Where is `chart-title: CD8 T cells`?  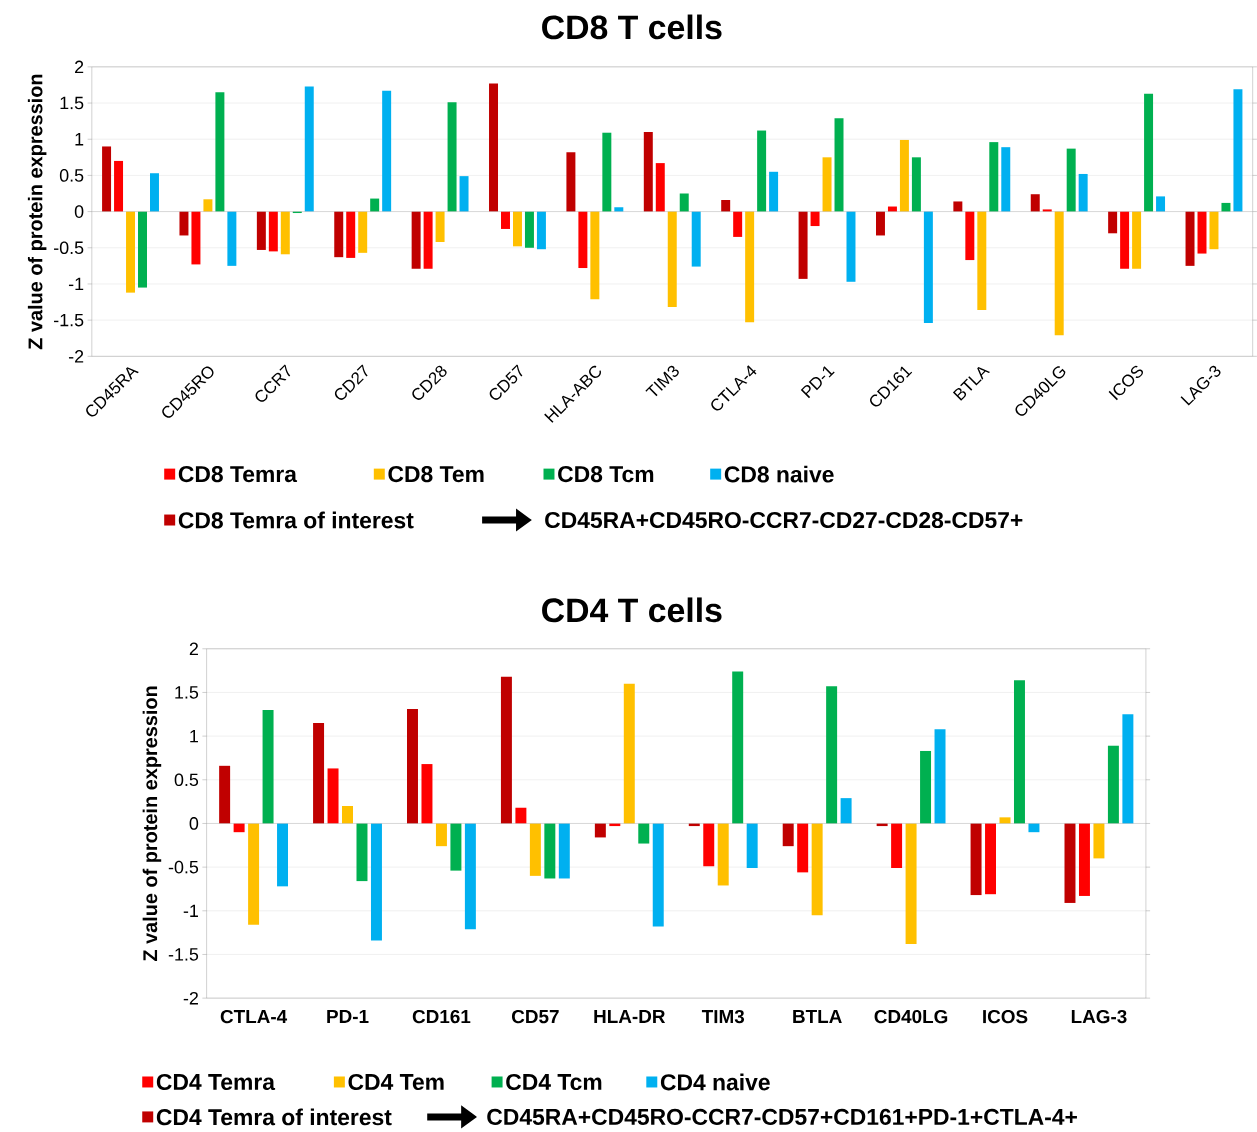 chart-title: CD8 T cells is located at coordinates (632, 27).